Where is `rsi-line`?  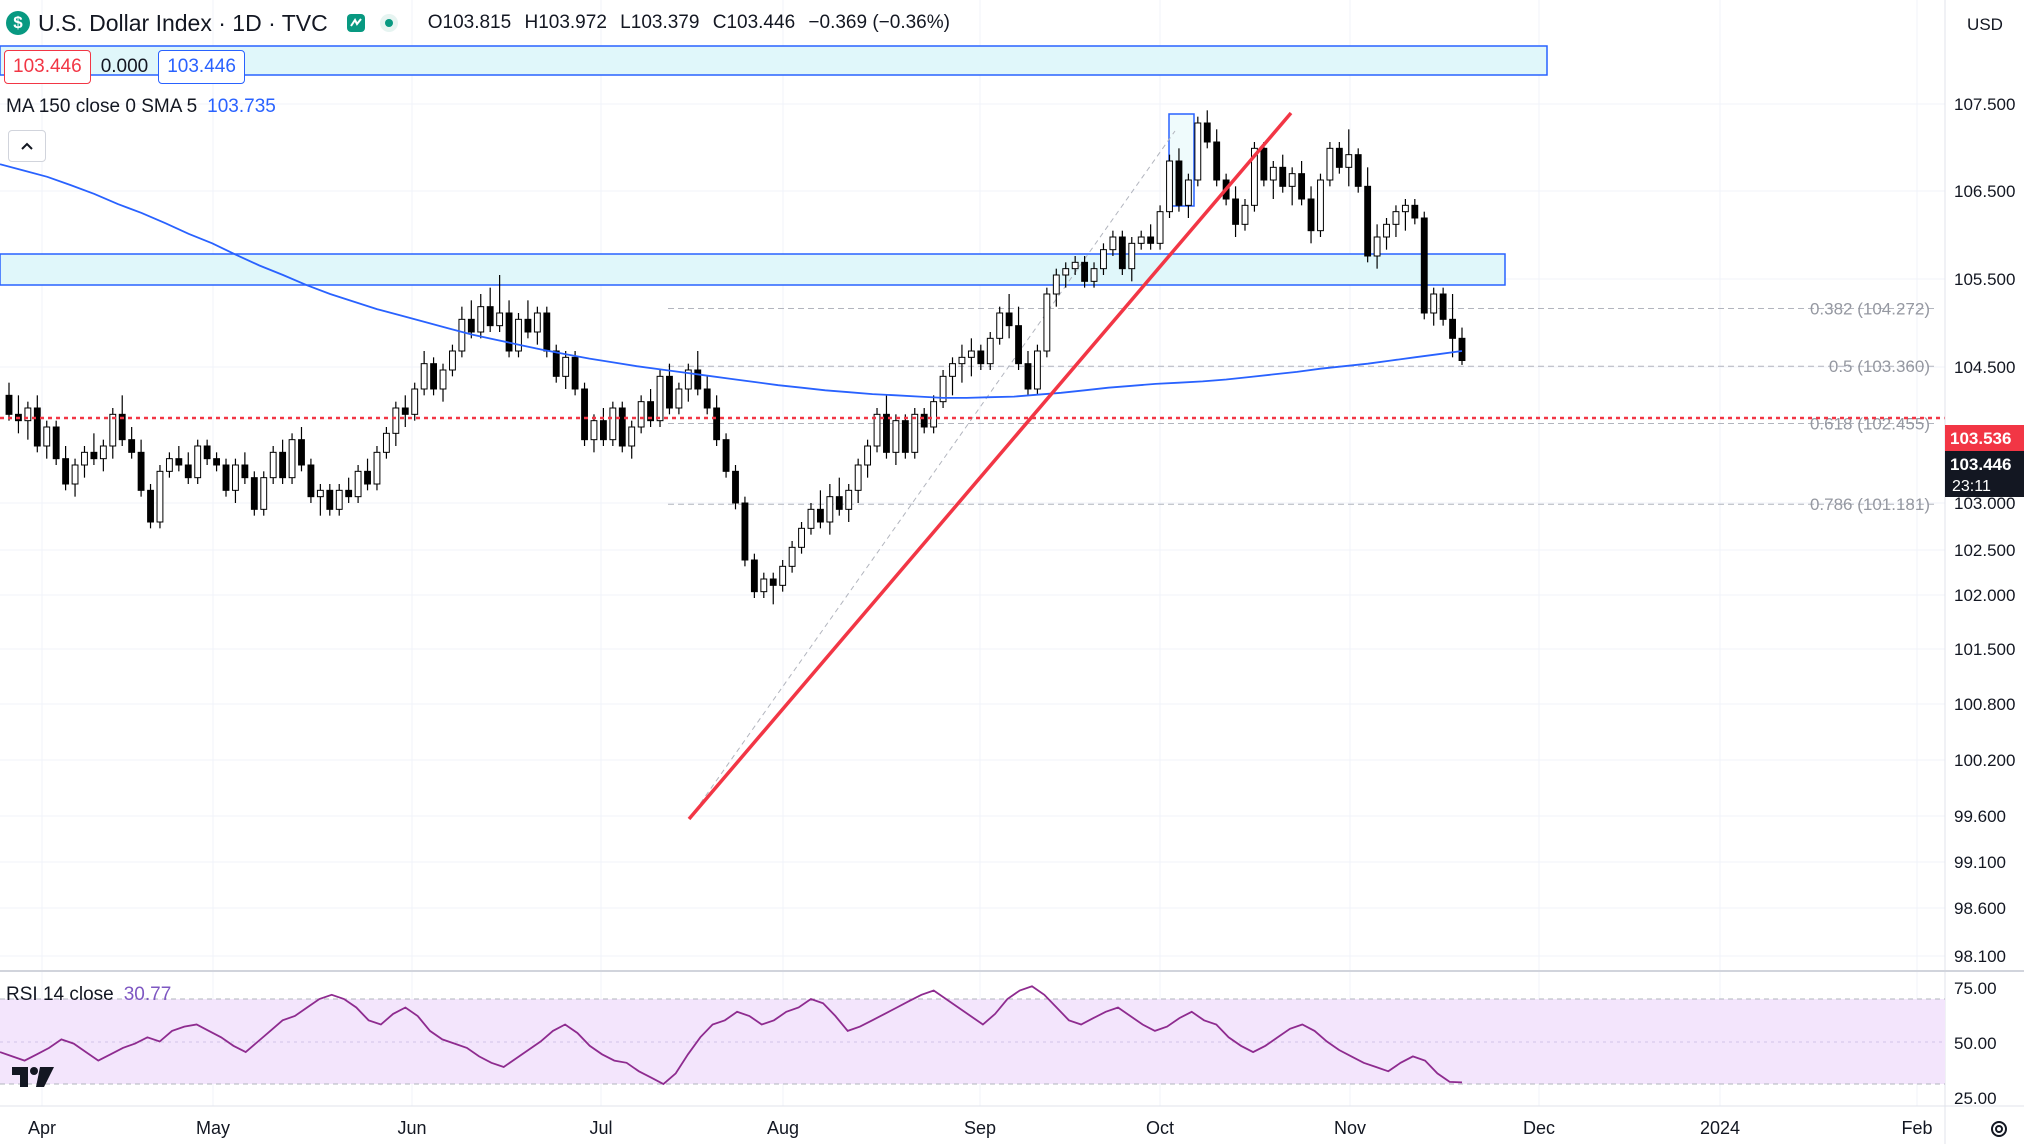 rsi-line is located at coordinates (731, 1035).